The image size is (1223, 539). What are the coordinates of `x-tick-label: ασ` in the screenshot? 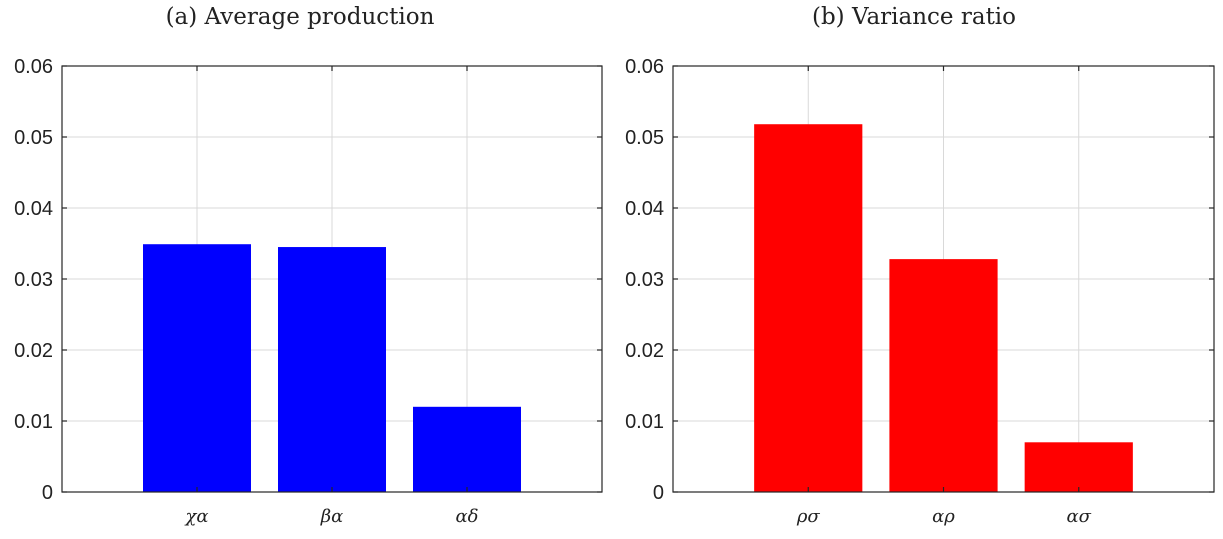 It's located at (1079, 516).